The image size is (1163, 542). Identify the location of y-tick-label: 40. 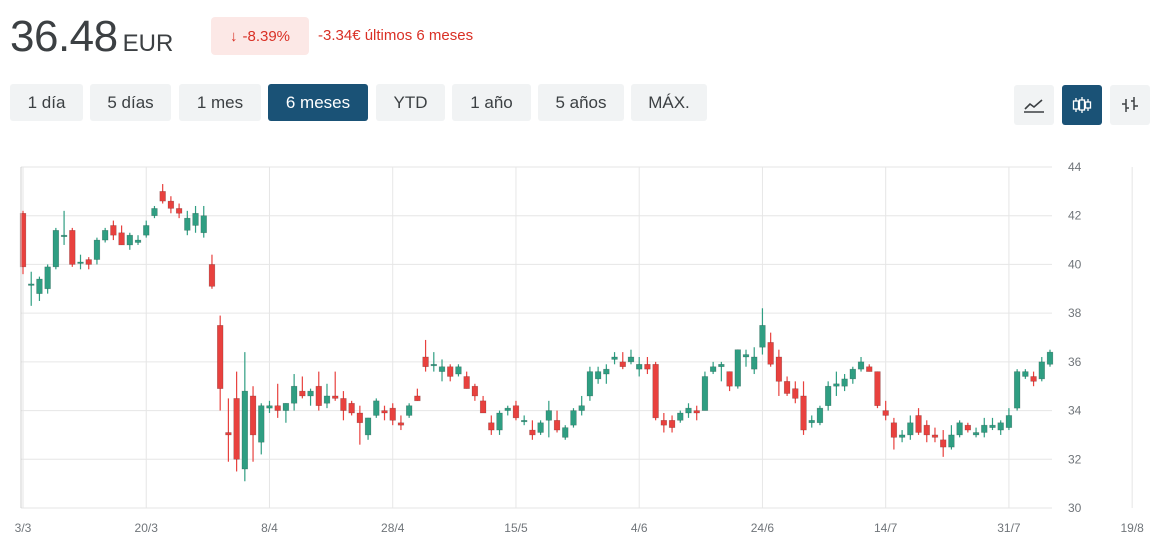
(1075, 264).